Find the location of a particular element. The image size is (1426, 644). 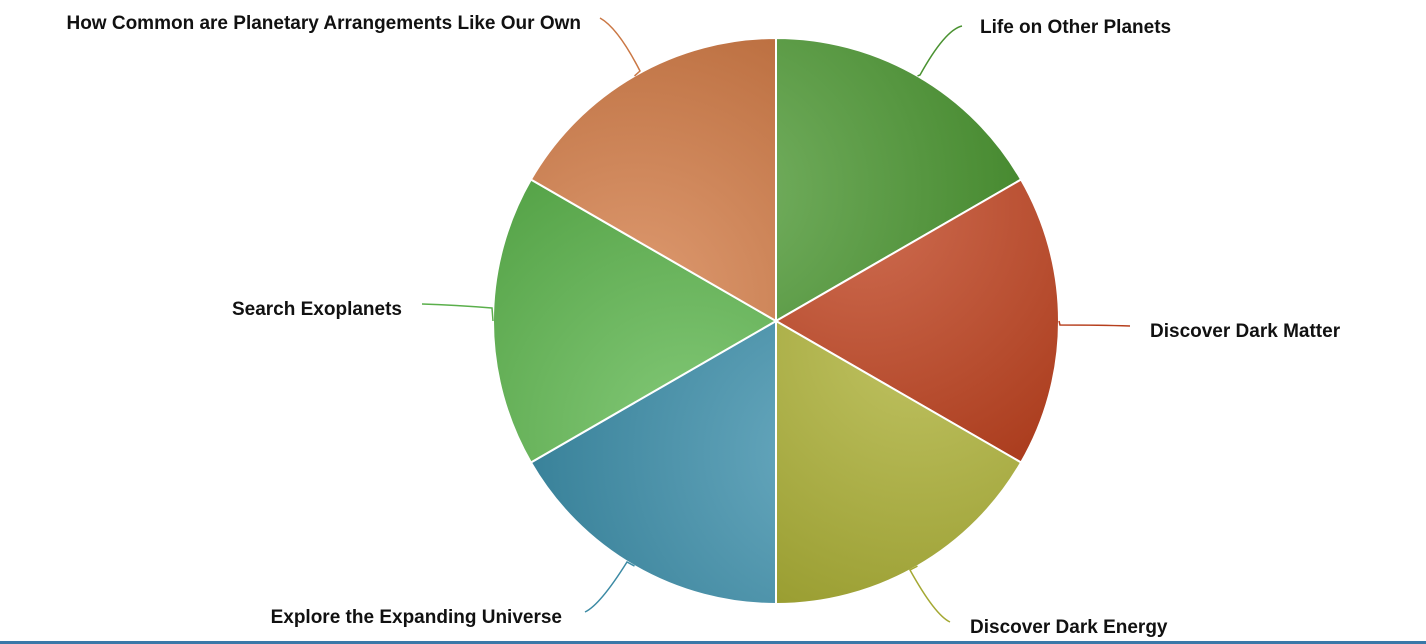

pie-slice-explore-the-expanding-universe is located at coordinates (653, 462).